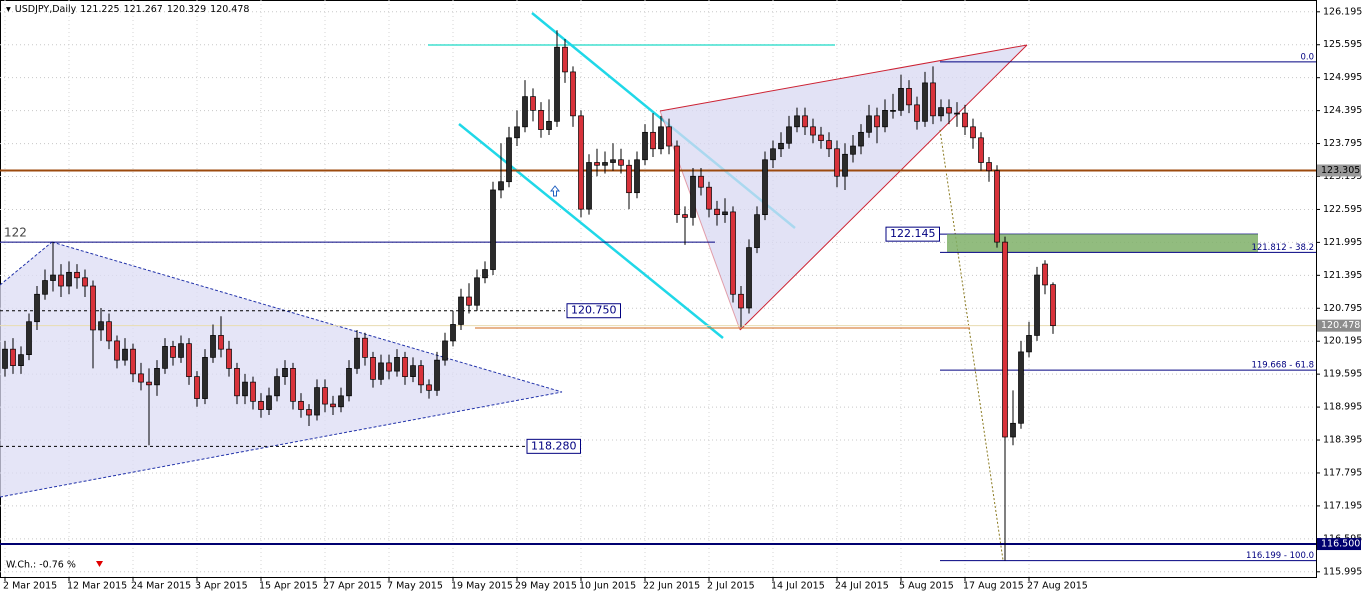 The image size is (1362, 594). What do you see at coordinates (971, 345) in the screenshot?
I see `diagonal-dotted` at bounding box center [971, 345].